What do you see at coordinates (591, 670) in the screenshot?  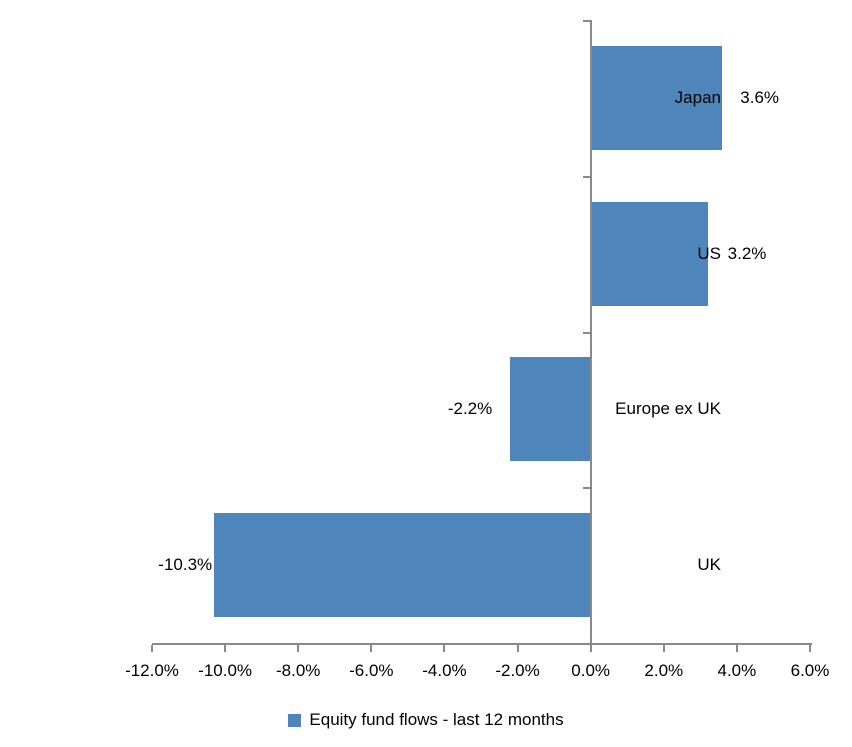 I see `x-axis-tick-label: 0.0%` at bounding box center [591, 670].